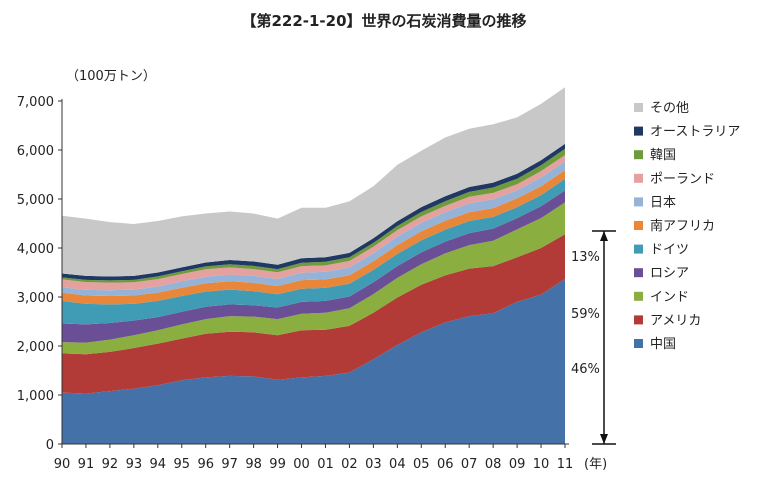 This screenshot has width=768, height=479. Describe the element at coordinates (62, 464) in the screenshot. I see `x-tick-label-0: 90` at that location.